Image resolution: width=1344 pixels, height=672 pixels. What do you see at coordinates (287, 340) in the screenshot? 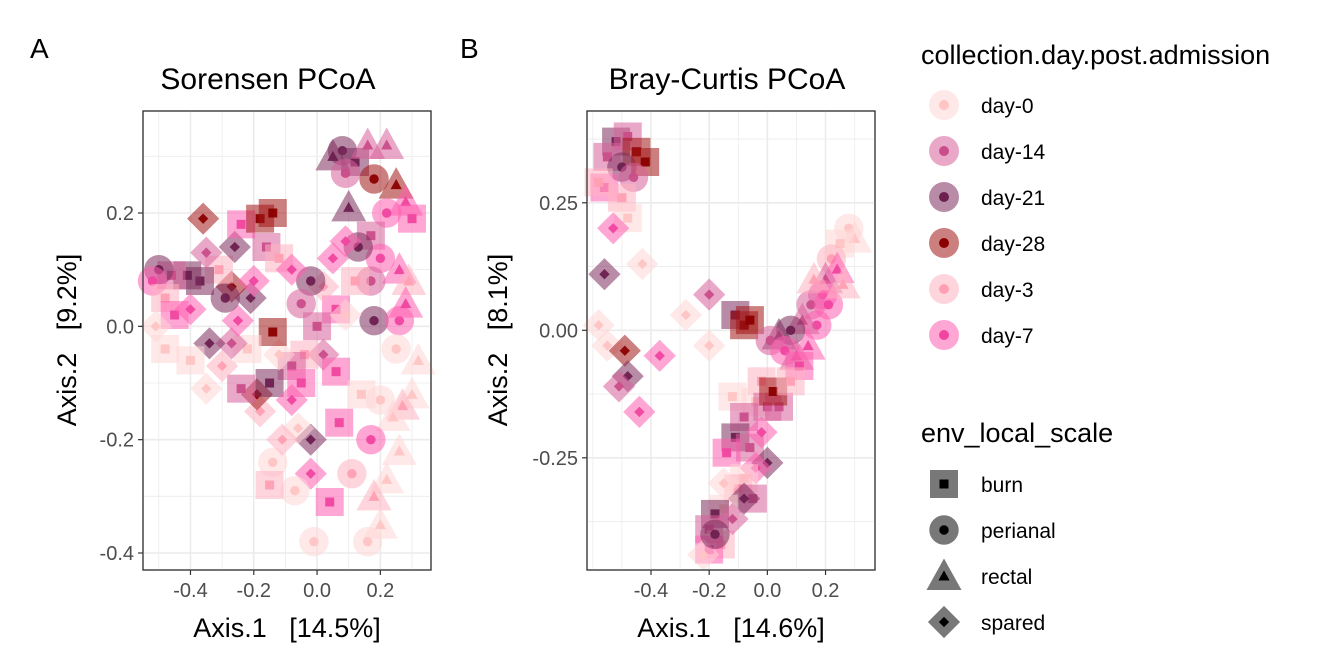
I see `chart-a-frame` at bounding box center [287, 340].